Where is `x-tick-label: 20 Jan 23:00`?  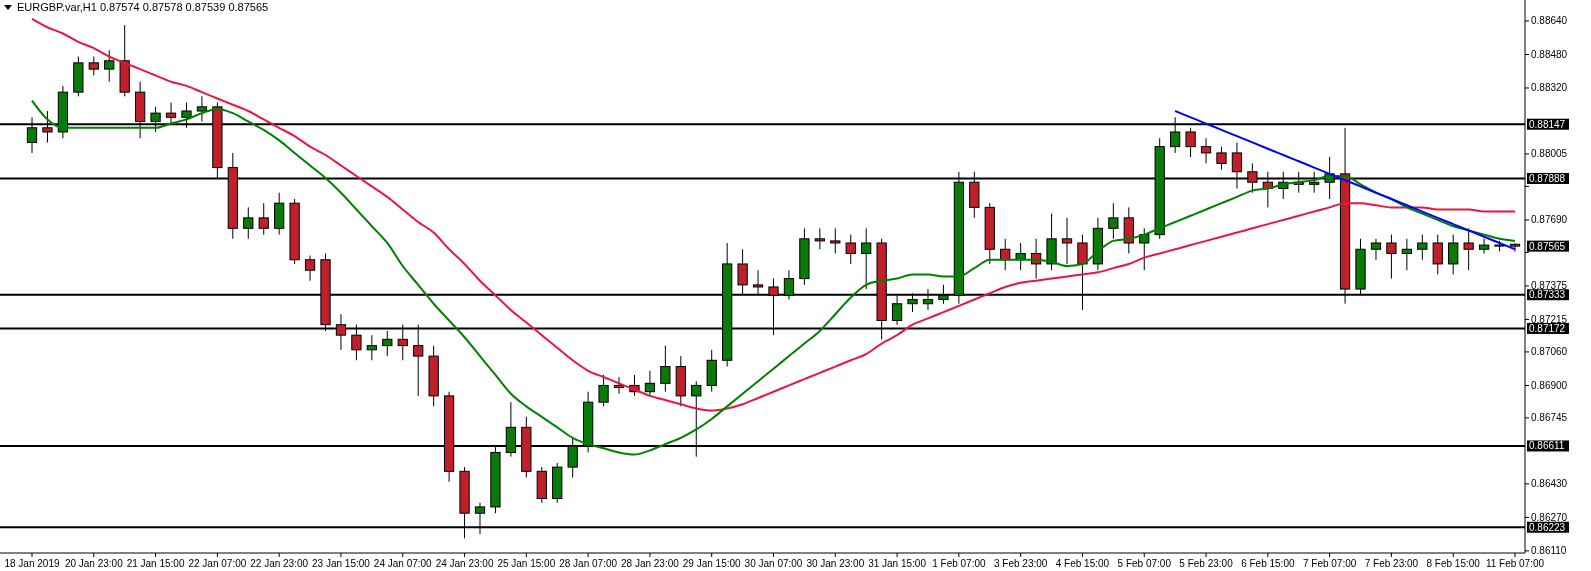 x-tick-label: 20 Jan 23:00 is located at coordinates (94, 563).